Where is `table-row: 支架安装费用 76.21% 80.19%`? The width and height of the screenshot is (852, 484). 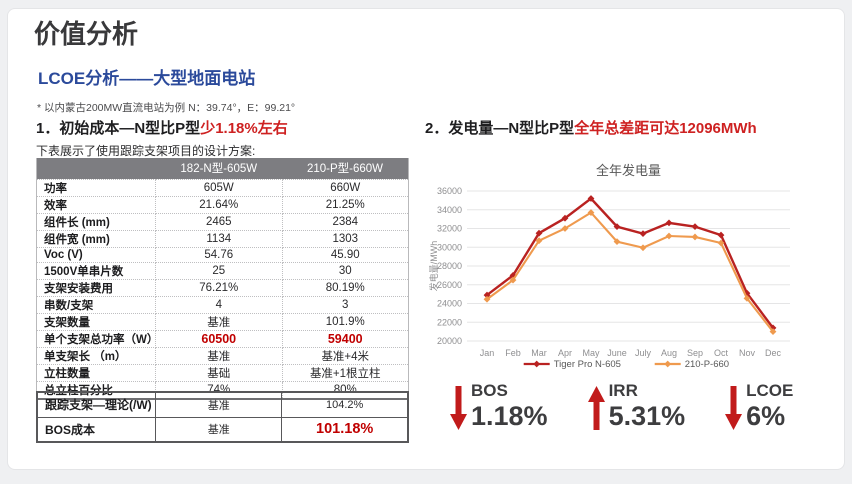 table-row: 支架安装费用 76.21% 80.19% is located at coordinates (222, 288).